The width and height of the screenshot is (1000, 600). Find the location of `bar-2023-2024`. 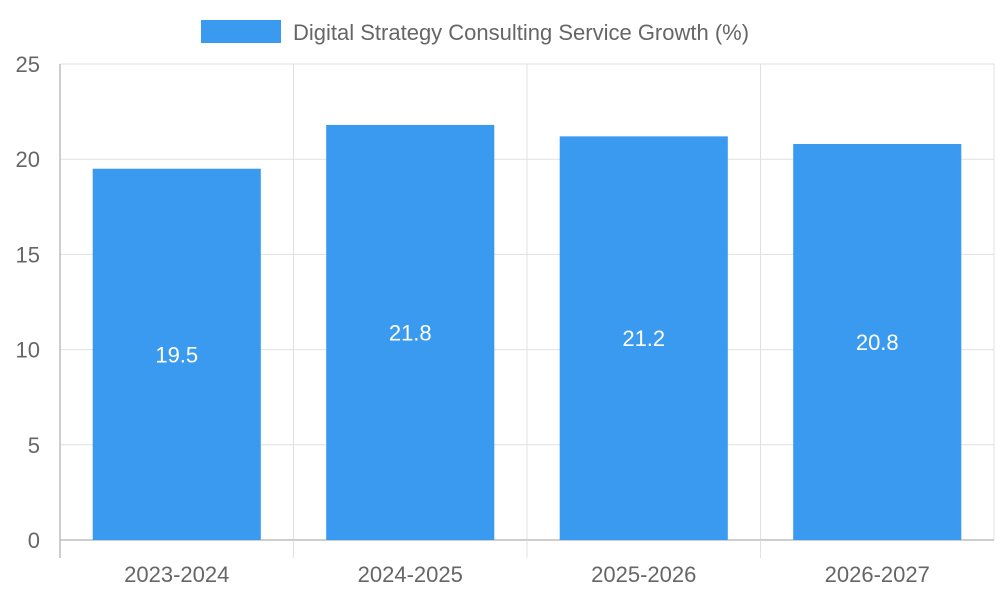

bar-2023-2024 is located at coordinates (176, 354).